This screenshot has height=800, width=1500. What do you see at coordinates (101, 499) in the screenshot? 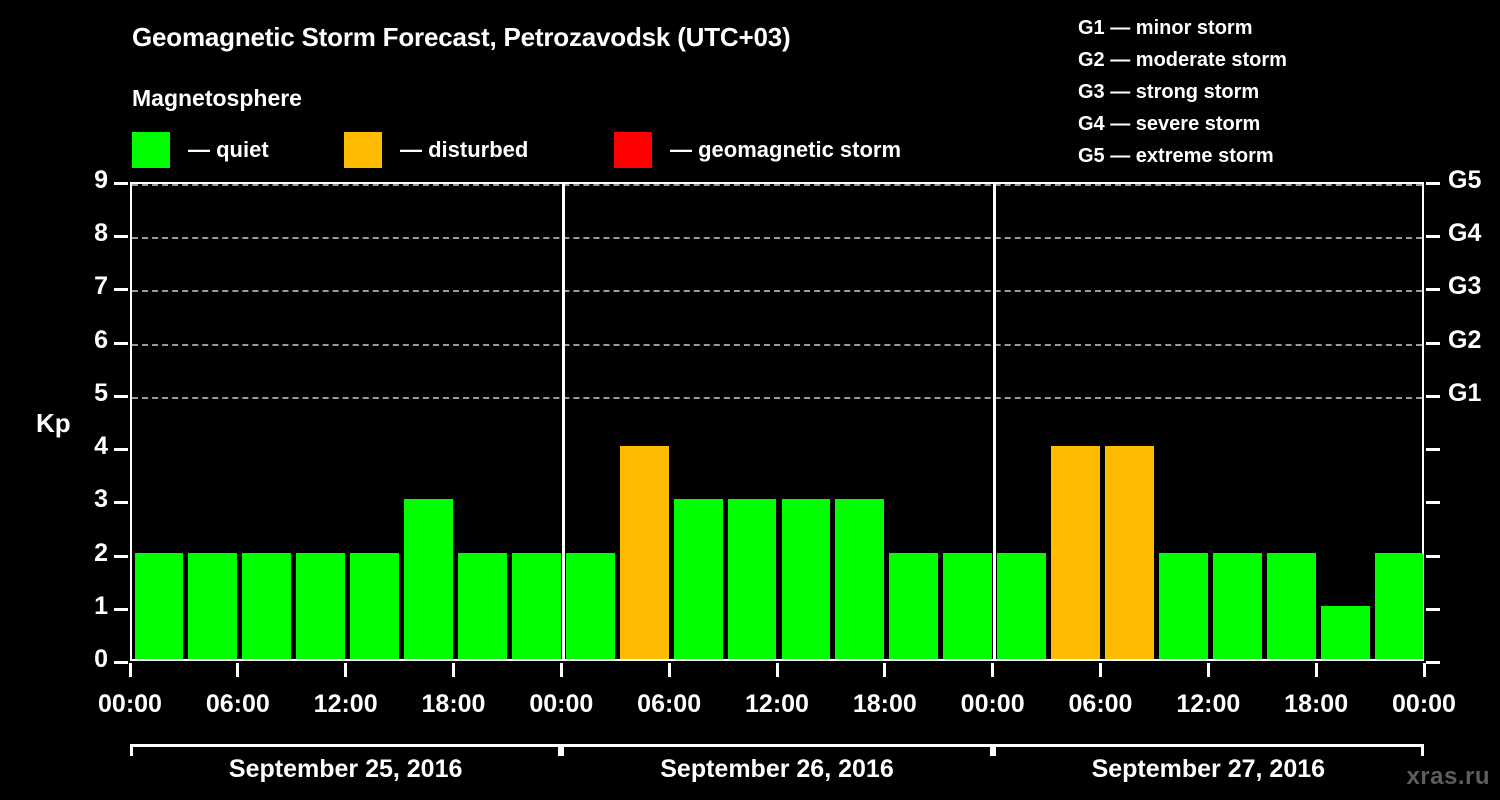
I see `y-axis-tick-label: 3` at bounding box center [101, 499].